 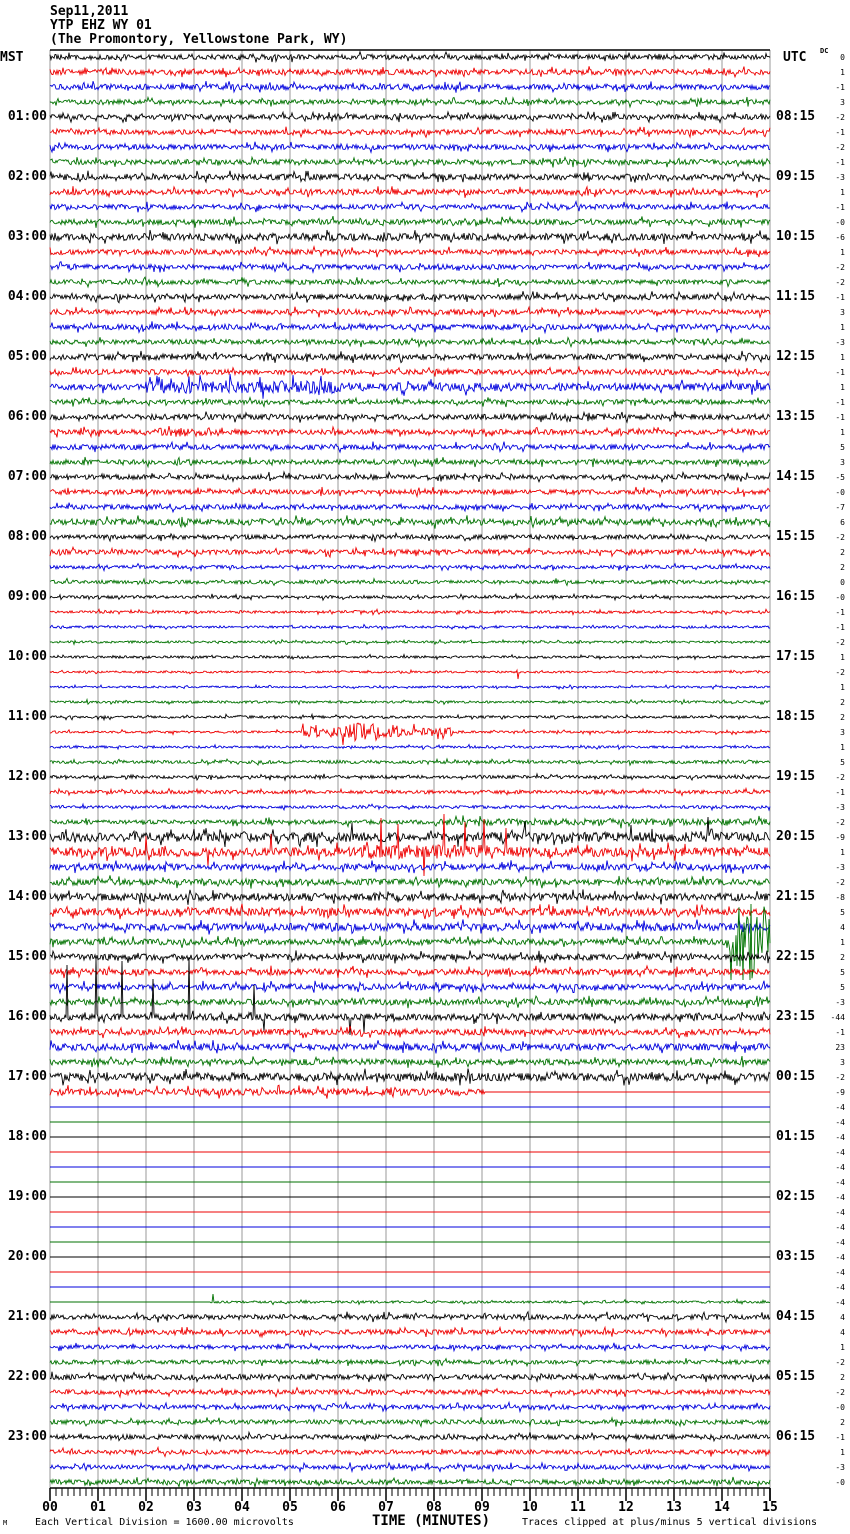 I want to click on dc-value: -44, so click(x=837, y=1017).